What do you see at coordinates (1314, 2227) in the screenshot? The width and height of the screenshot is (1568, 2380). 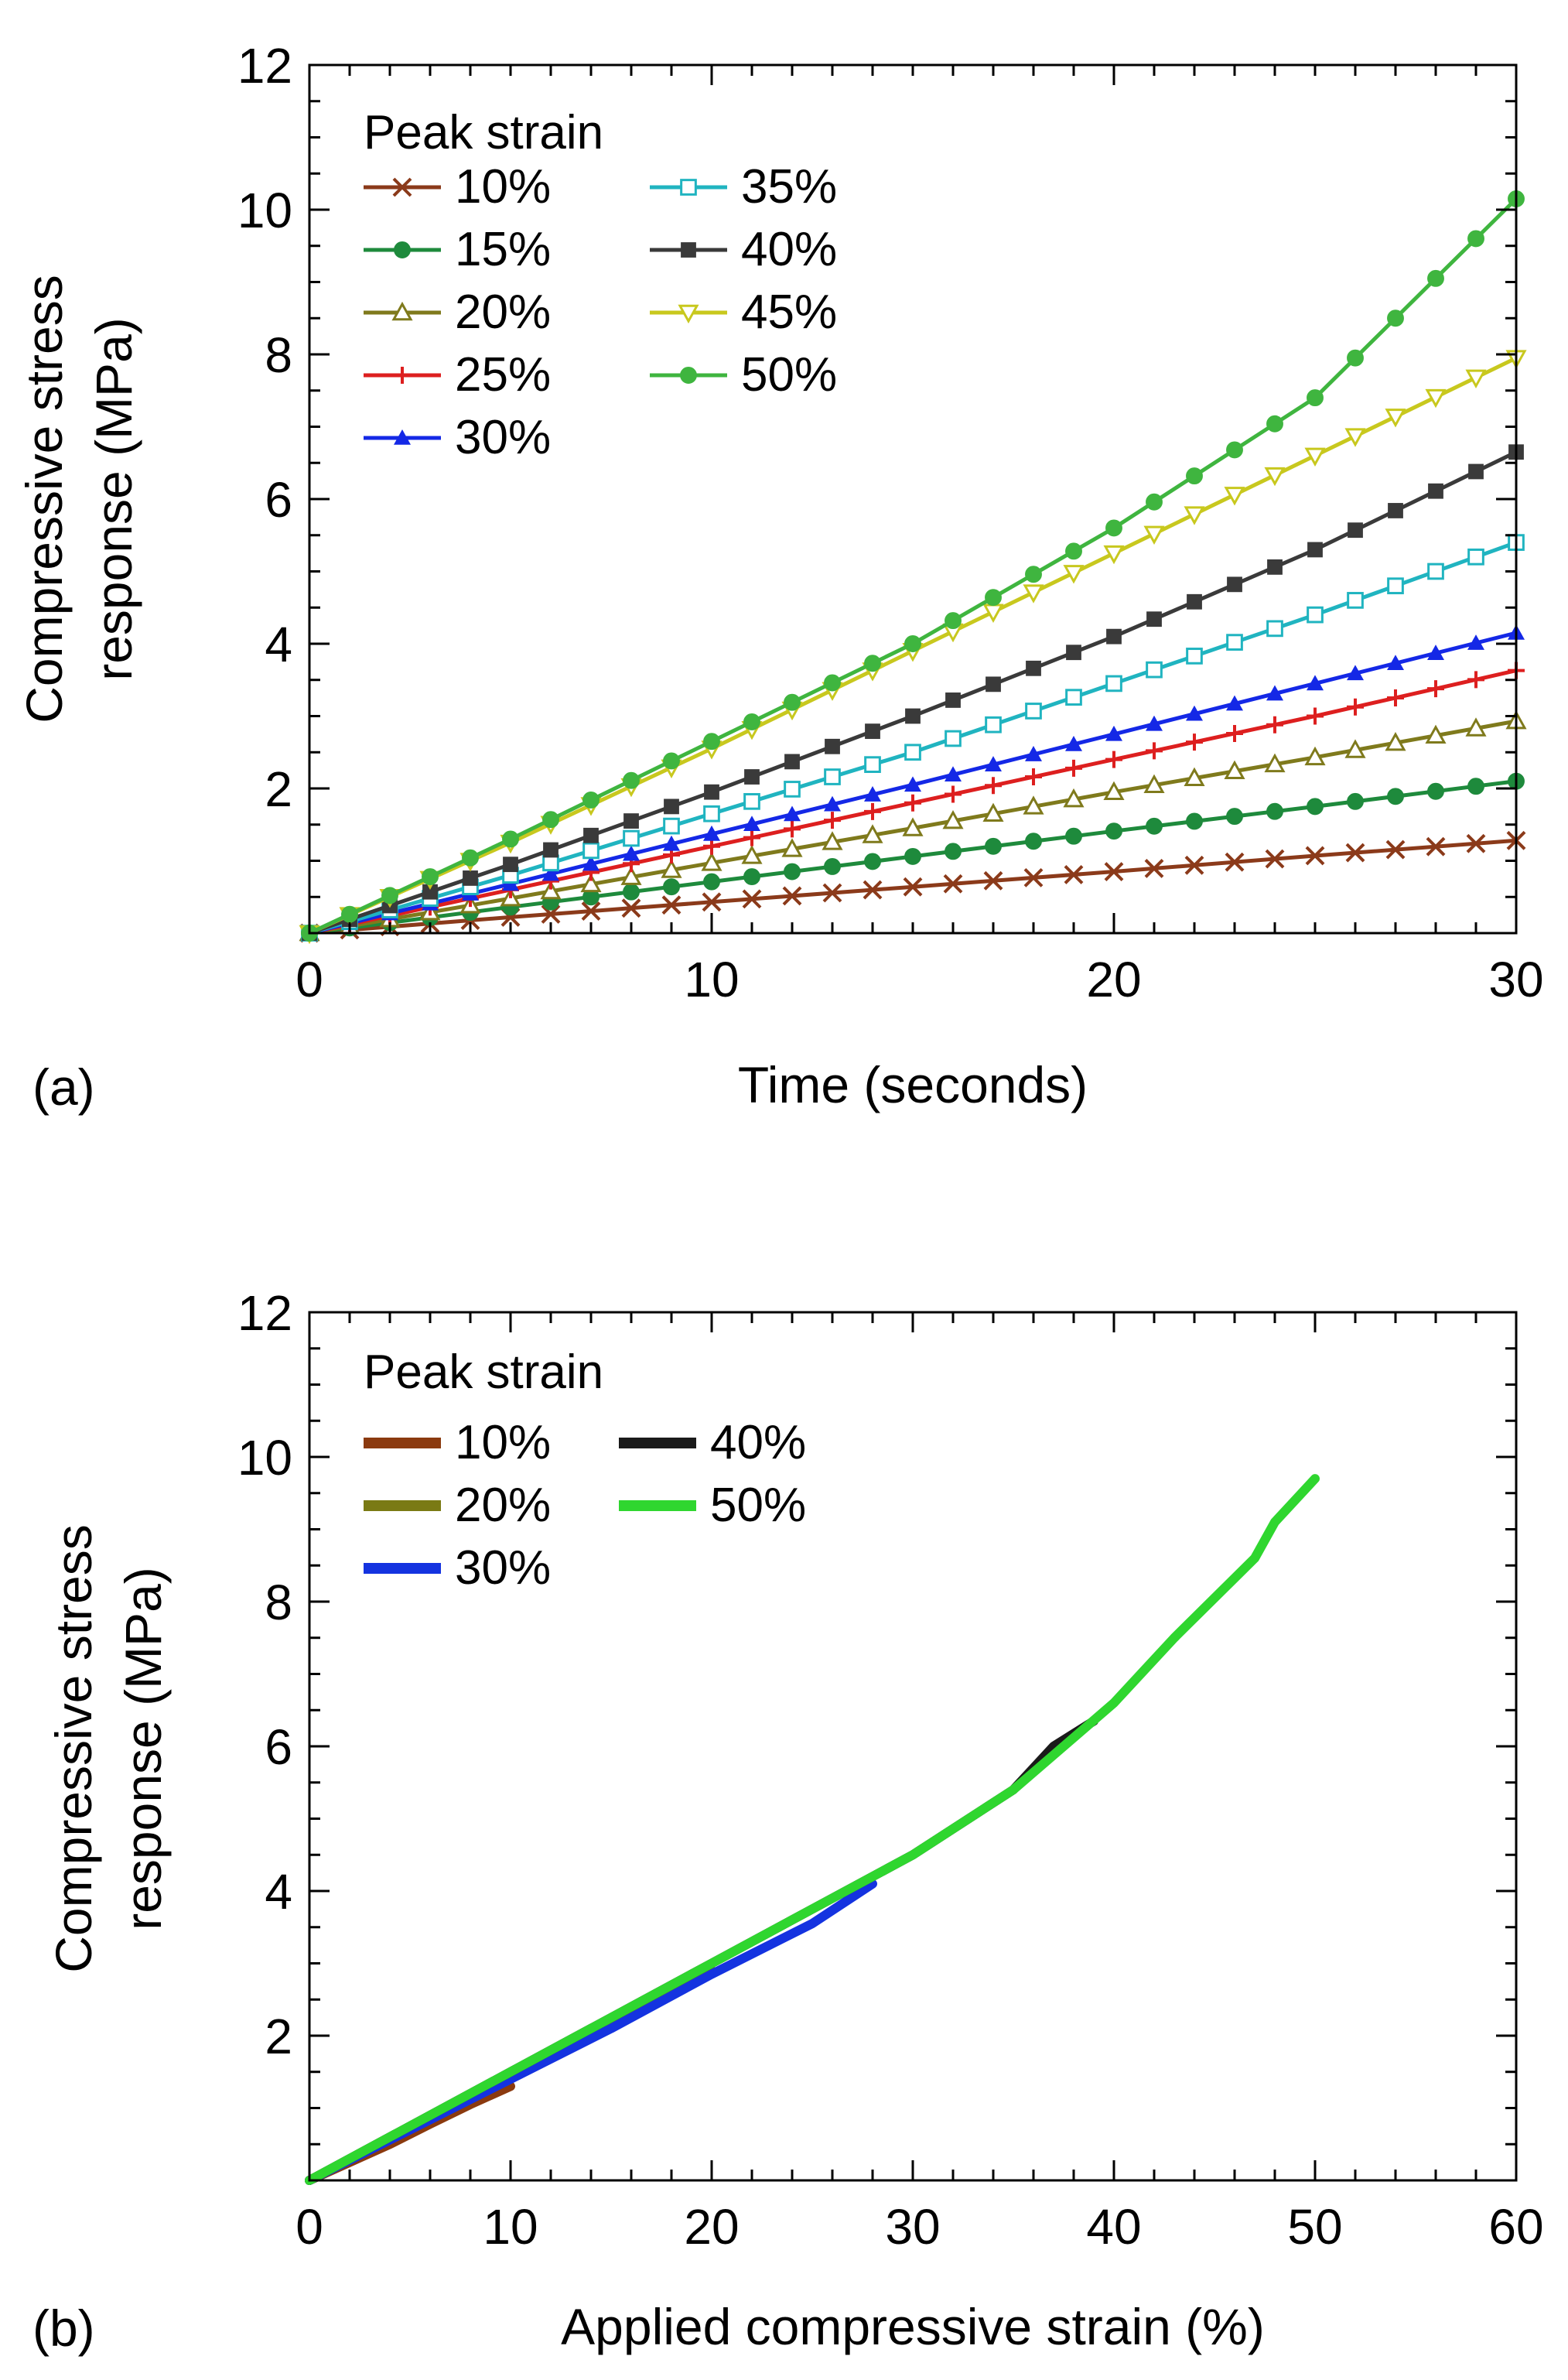 I see `x-tick-label: 50` at bounding box center [1314, 2227].